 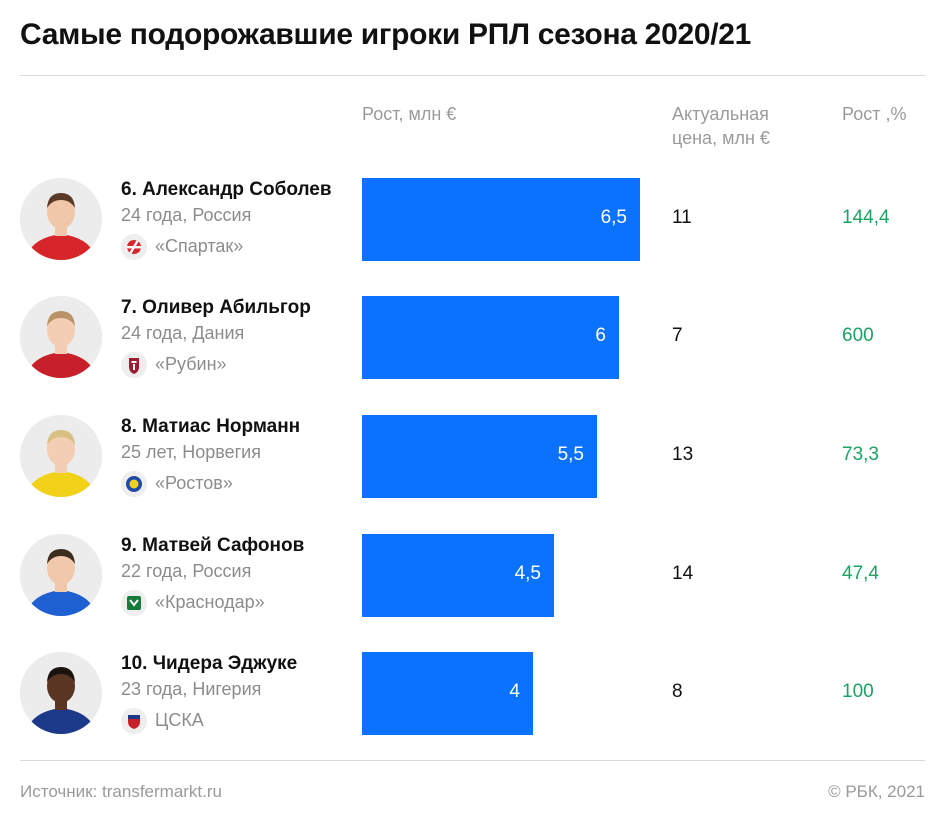 I want to click on growth-bar-label: 6, so click(x=600, y=335).